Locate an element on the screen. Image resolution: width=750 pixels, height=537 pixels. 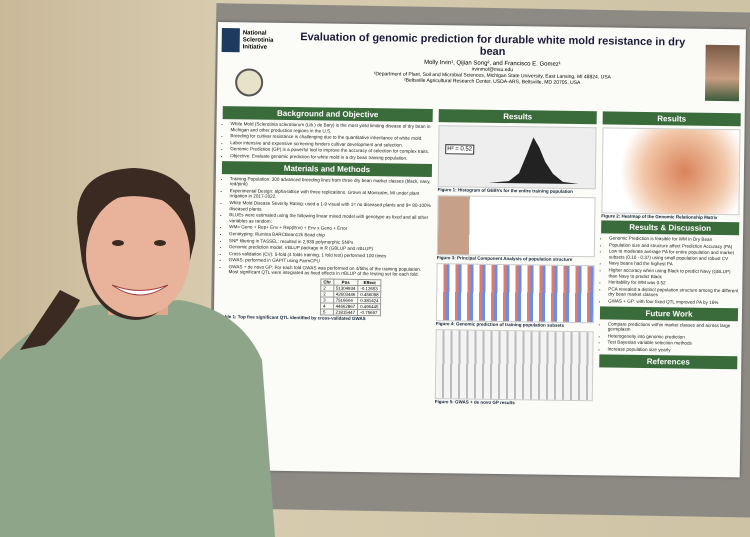
ponytail is located at coordinates (50, 320).